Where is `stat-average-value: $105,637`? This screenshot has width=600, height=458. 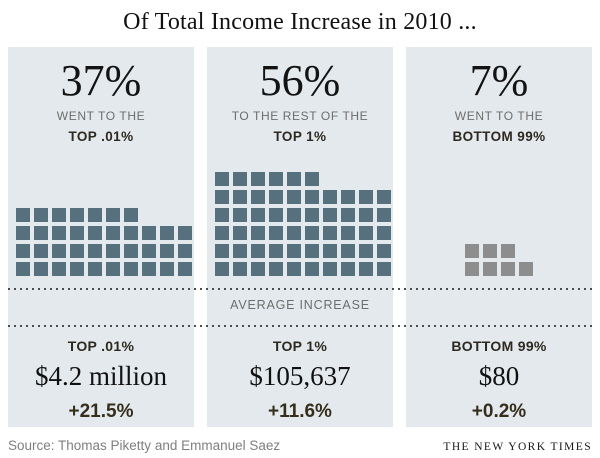
stat-average-value: $105,637 is located at coordinates (300, 376).